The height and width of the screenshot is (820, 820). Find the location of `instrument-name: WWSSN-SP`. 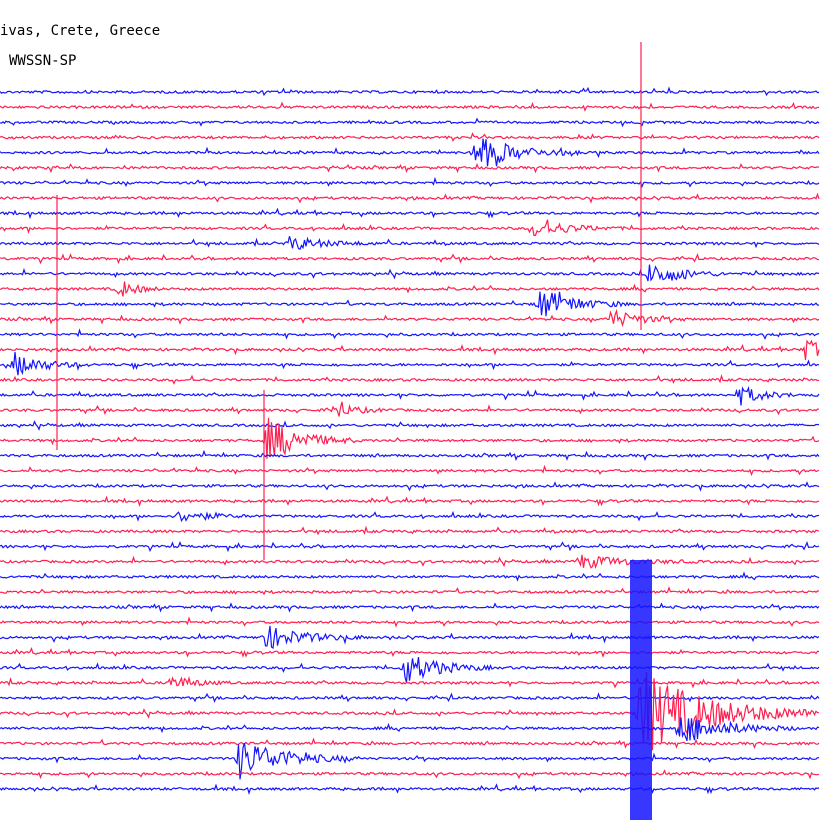

instrument-name: WWSSN-SP is located at coordinates (43, 61).